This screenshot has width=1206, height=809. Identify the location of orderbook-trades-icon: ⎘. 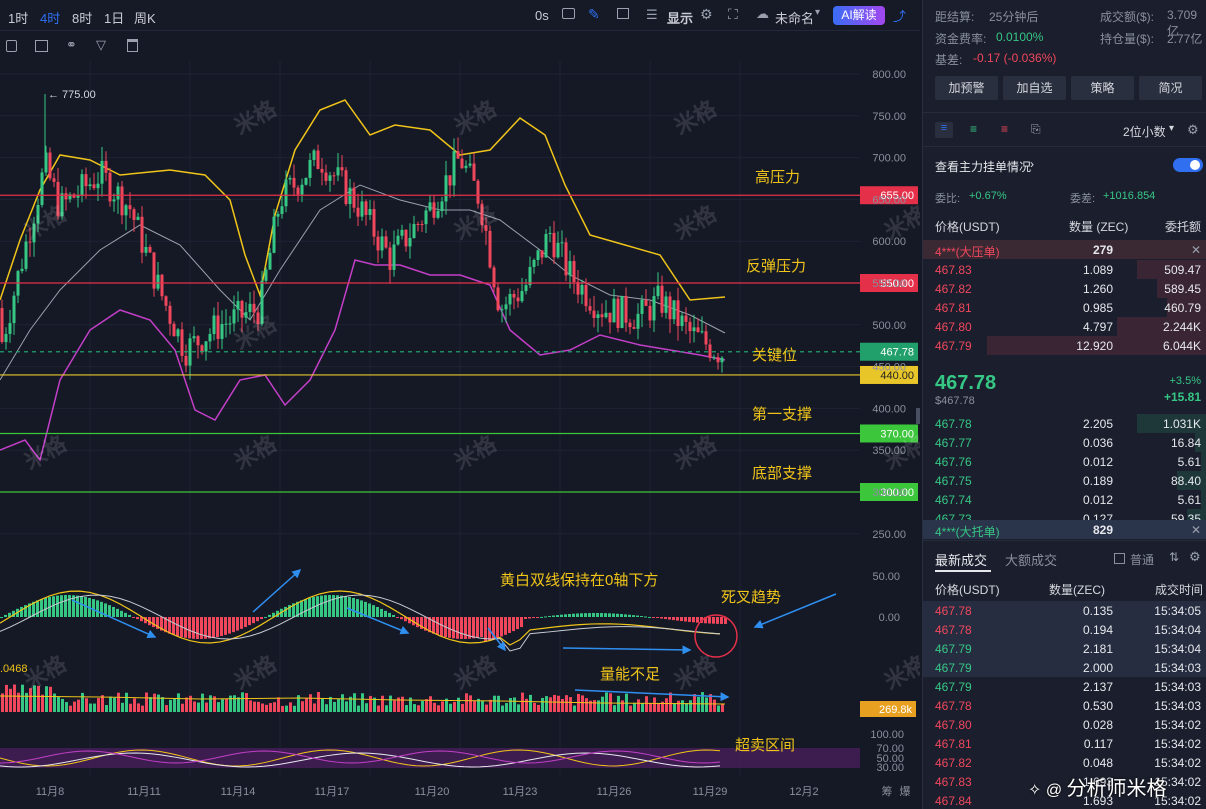
(1036, 129).